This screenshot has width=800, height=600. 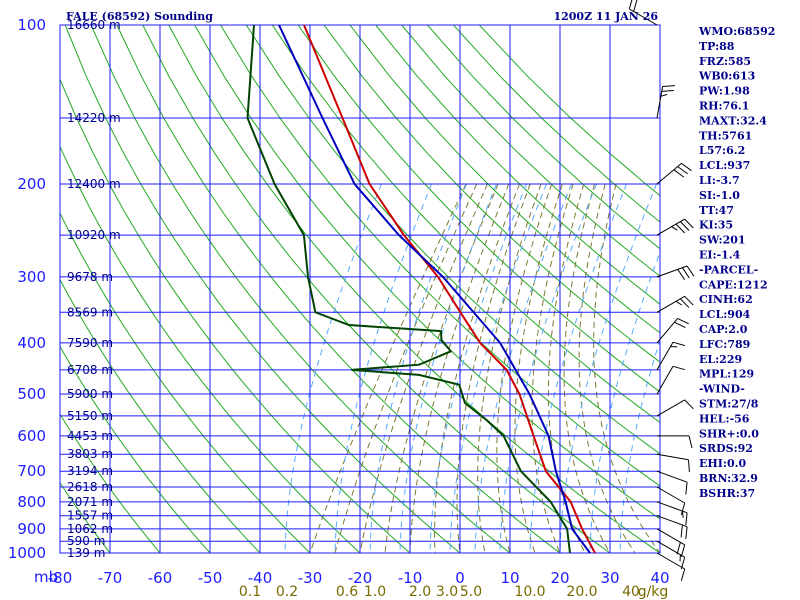 What do you see at coordinates (27, 553) in the screenshot?
I see `pressure-label-1000: 1000` at bounding box center [27, 553].